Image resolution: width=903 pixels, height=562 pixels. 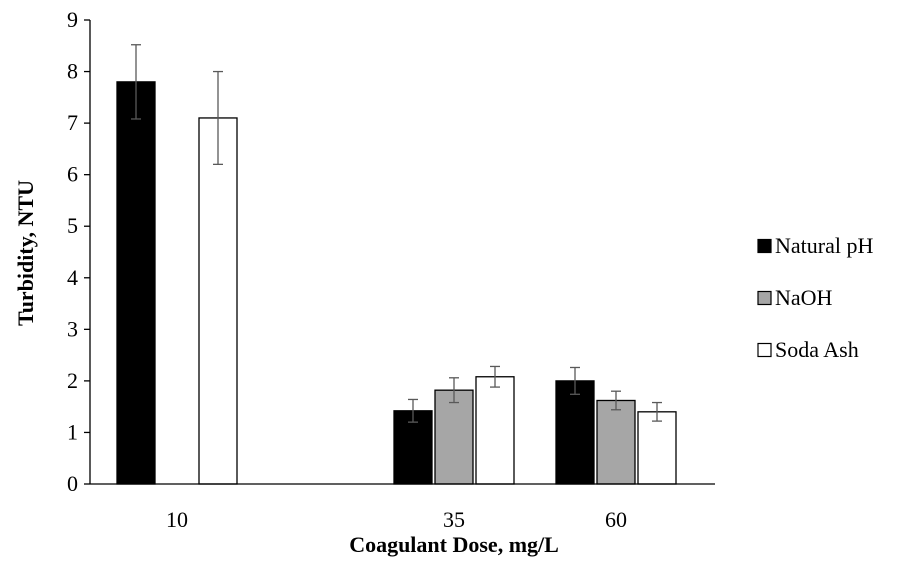 I want to click on y-tick-label: 0, so click(x=72, y=483).